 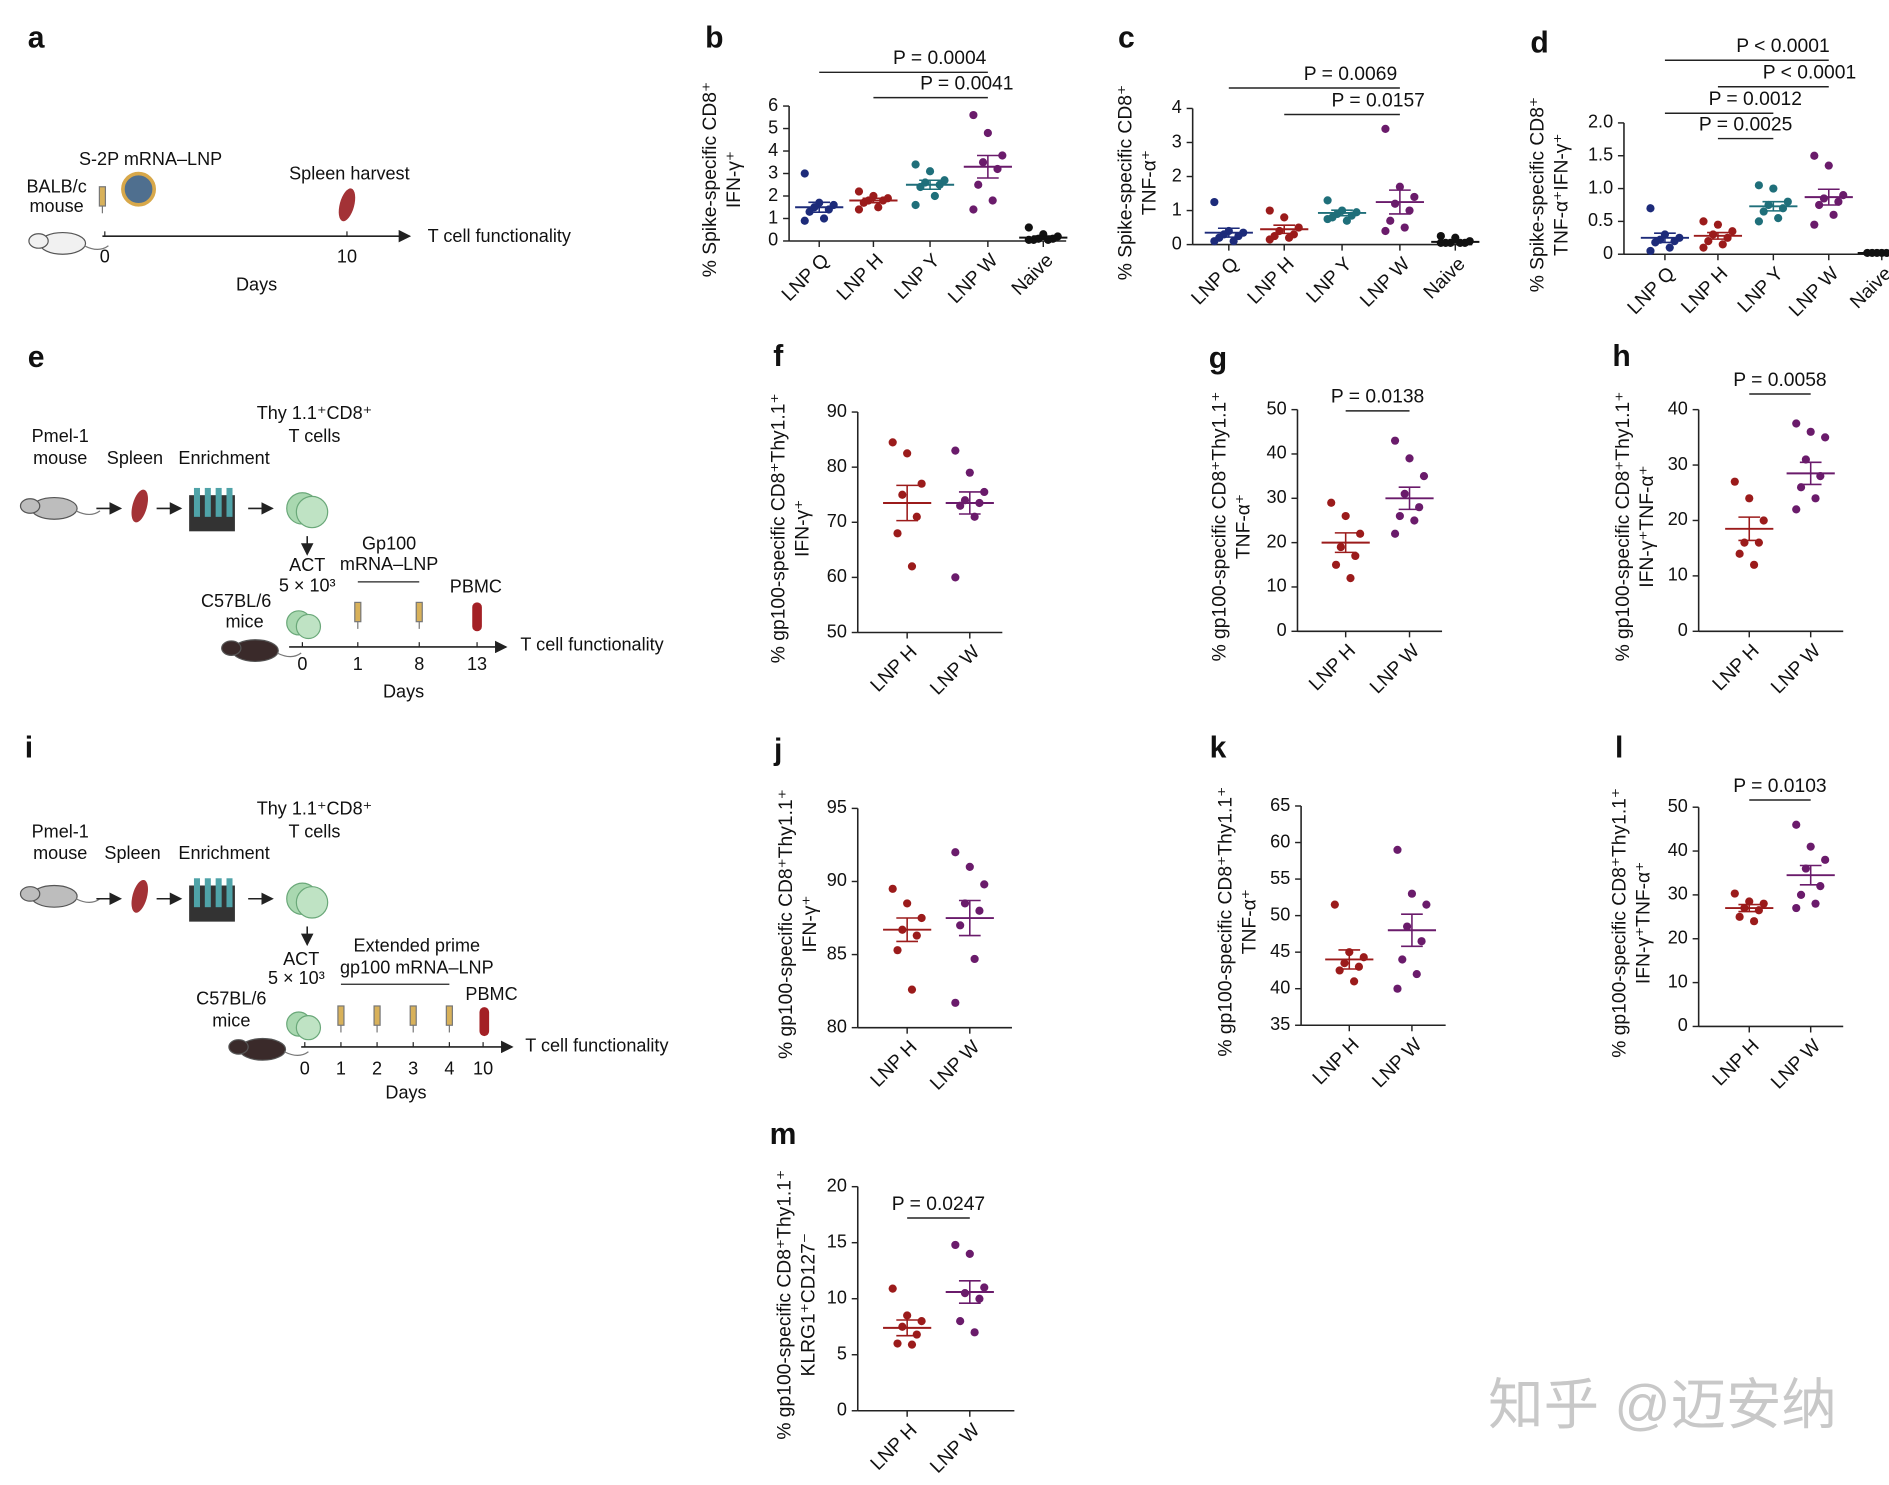 What do you see at coordinates (377, 1069) in the screenshot?
I see `schematic-label: 2` at bounding box center [377, 1069].